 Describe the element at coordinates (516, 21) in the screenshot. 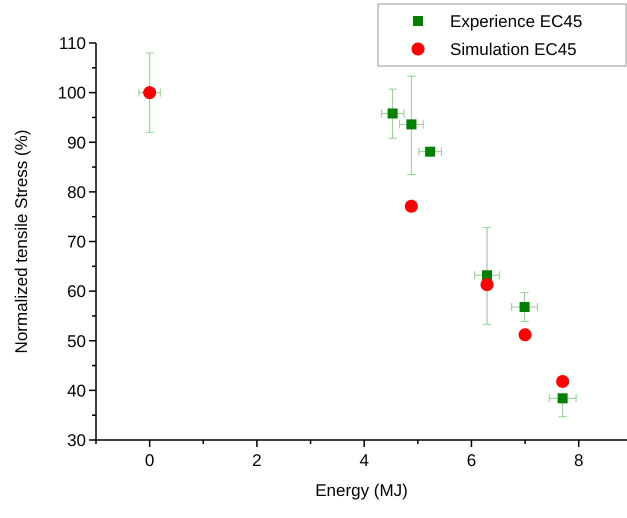

I see `legend-label: Experience EC45` at that location.